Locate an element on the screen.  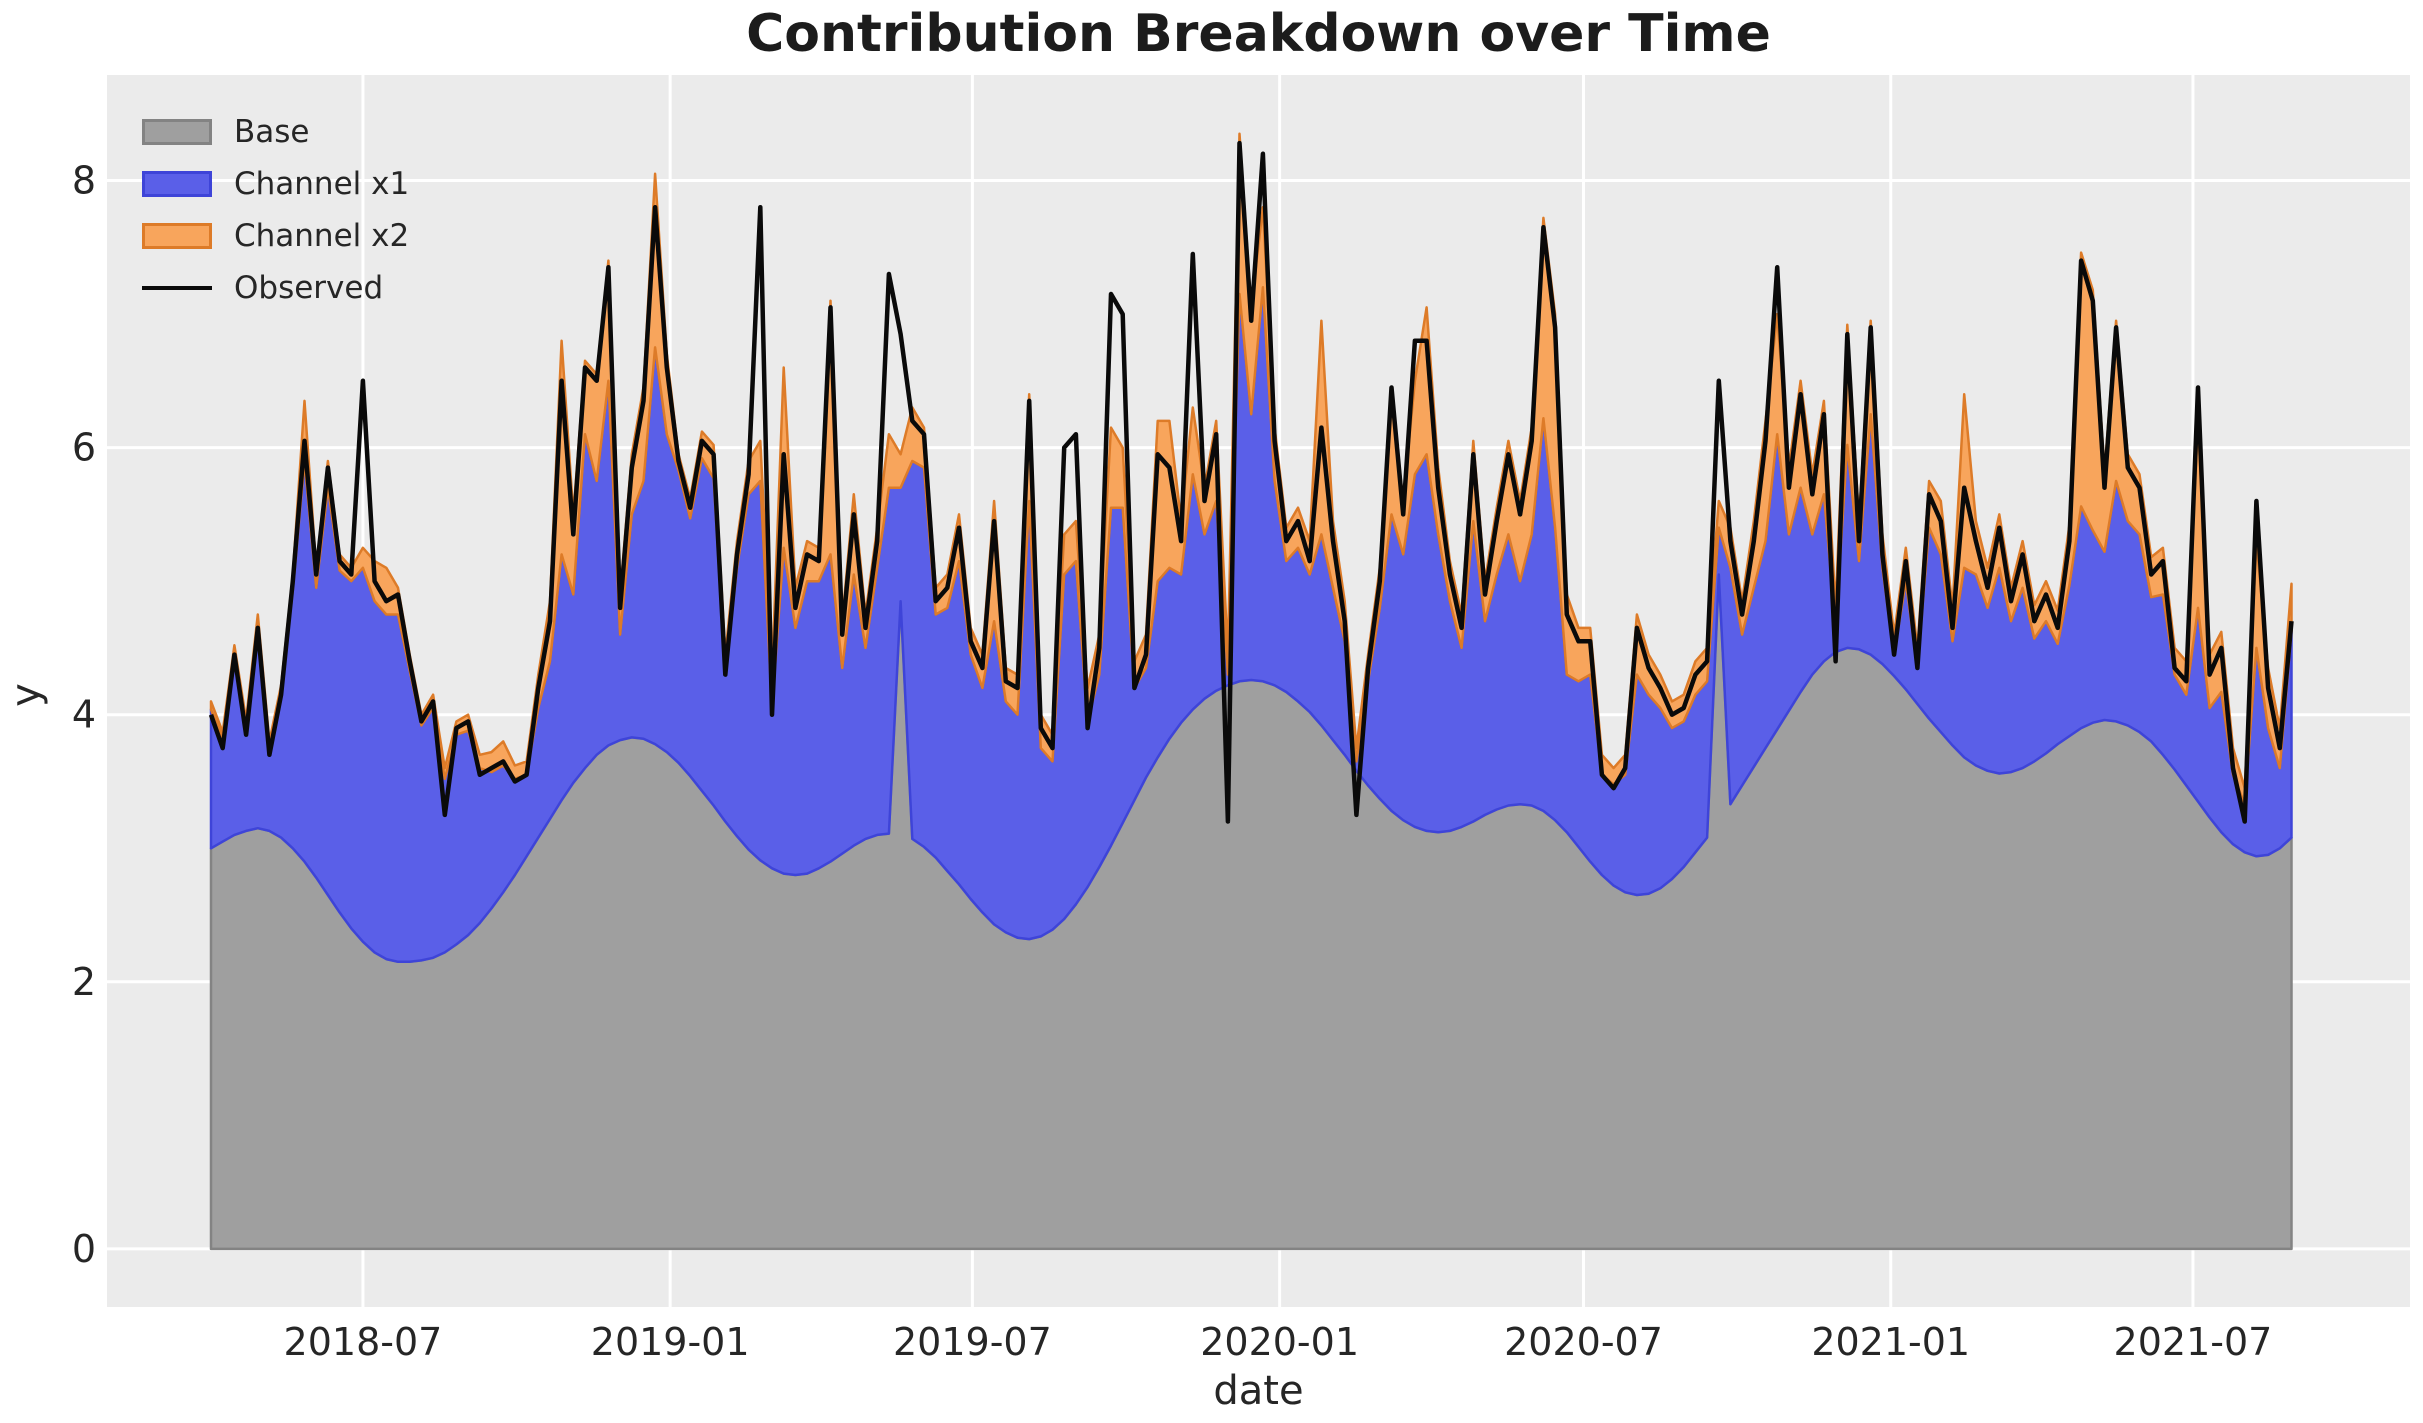
legend-label: Observed is located at coordinates (309, 287).